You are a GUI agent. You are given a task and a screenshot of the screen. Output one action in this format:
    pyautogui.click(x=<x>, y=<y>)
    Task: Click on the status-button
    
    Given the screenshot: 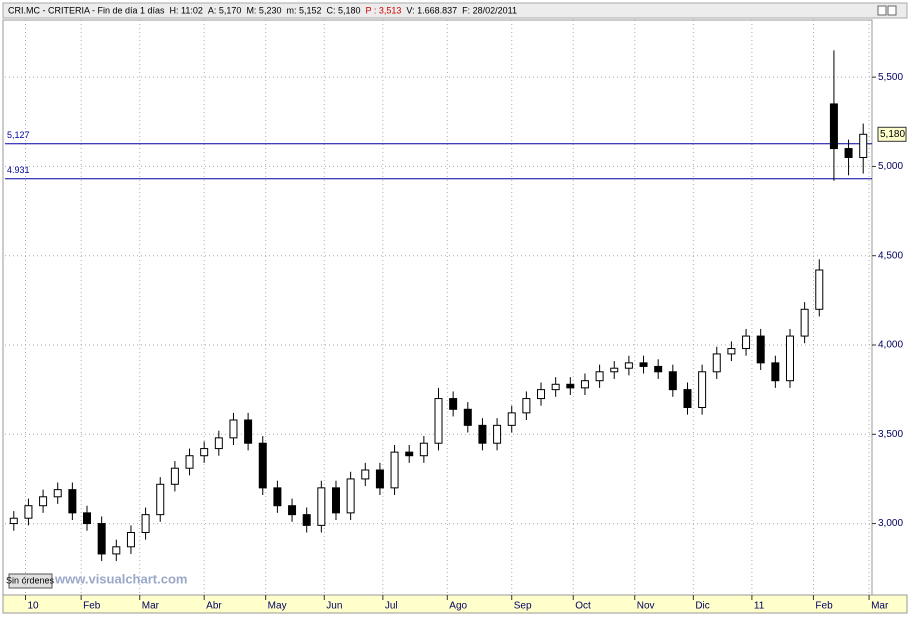 What is the action you would take?
    pyautogui.click(x=30, y=581)
    